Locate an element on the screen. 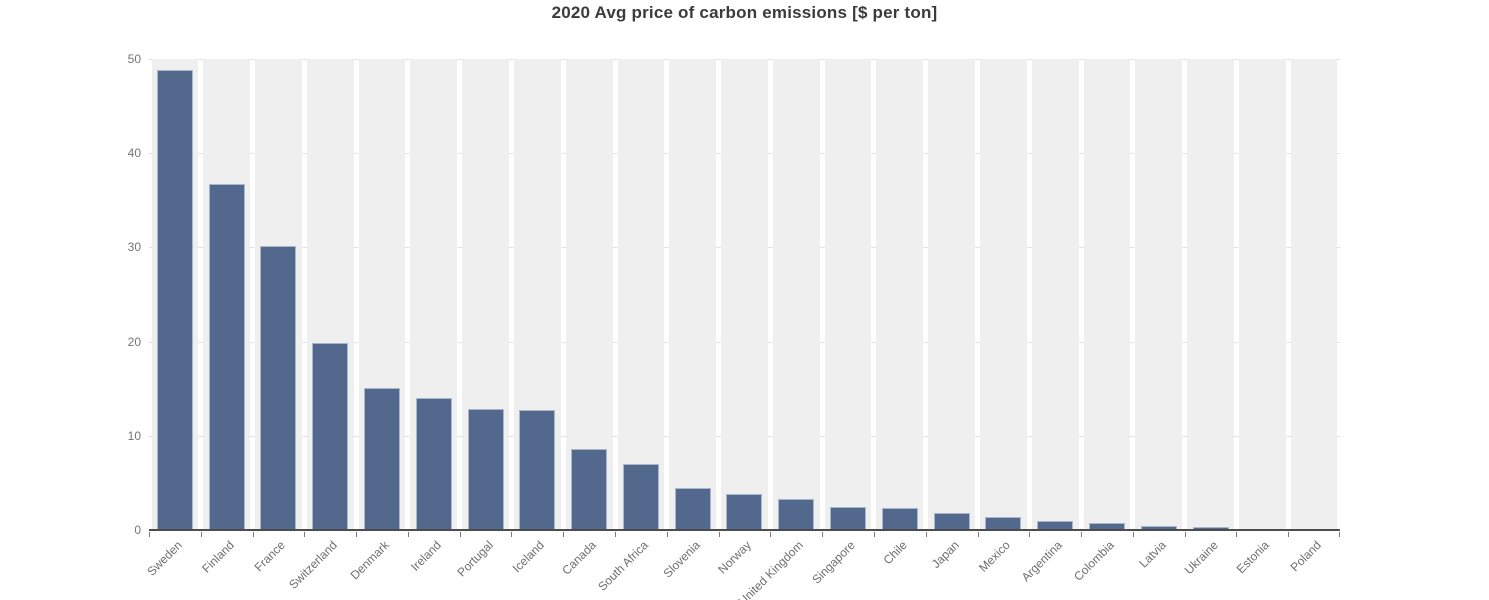  bar-japan is located at coordinates (951, 521).